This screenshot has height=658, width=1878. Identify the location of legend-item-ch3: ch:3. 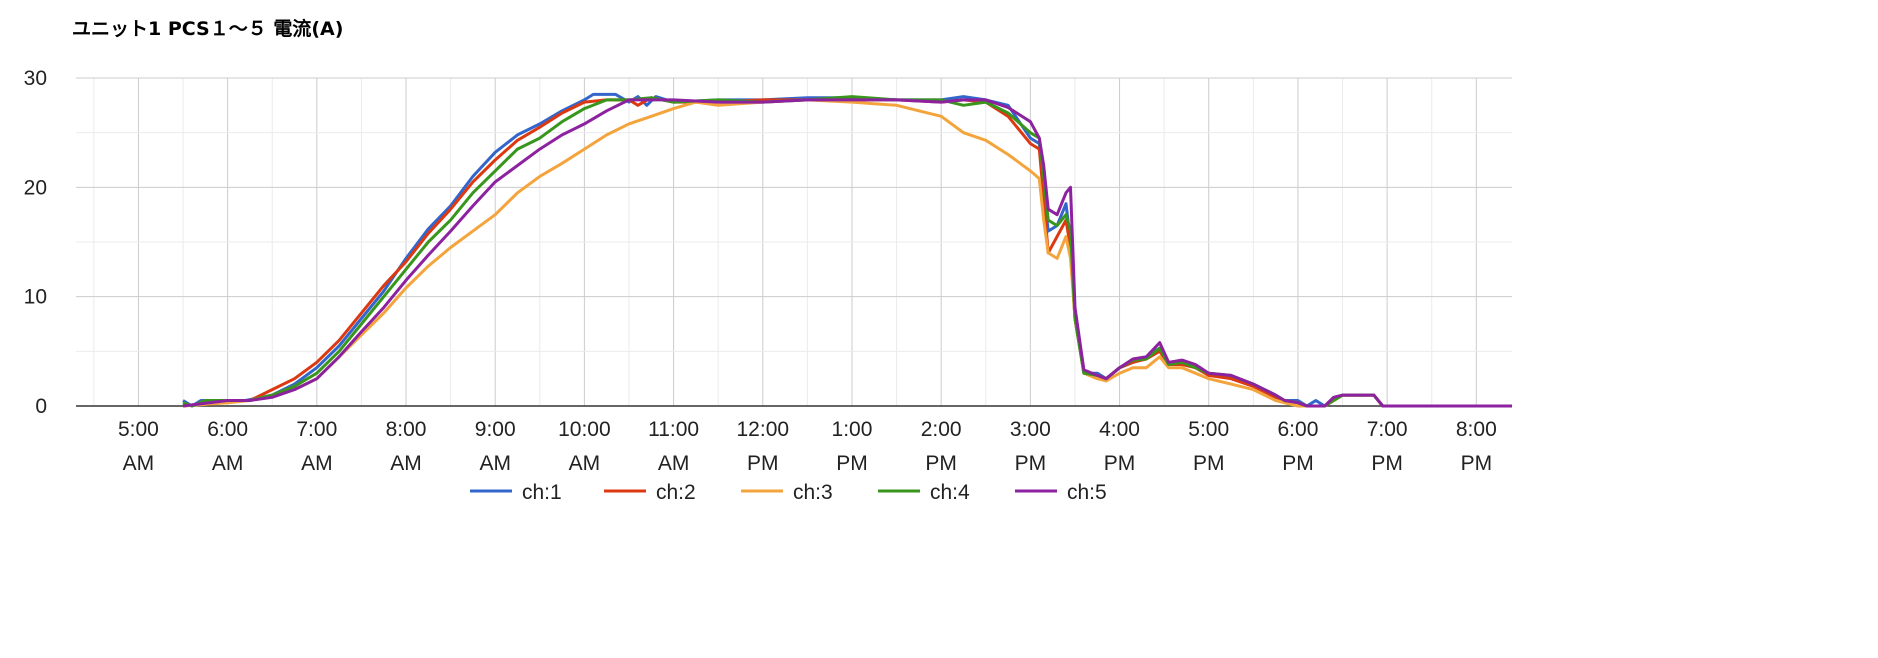
(787, 492).